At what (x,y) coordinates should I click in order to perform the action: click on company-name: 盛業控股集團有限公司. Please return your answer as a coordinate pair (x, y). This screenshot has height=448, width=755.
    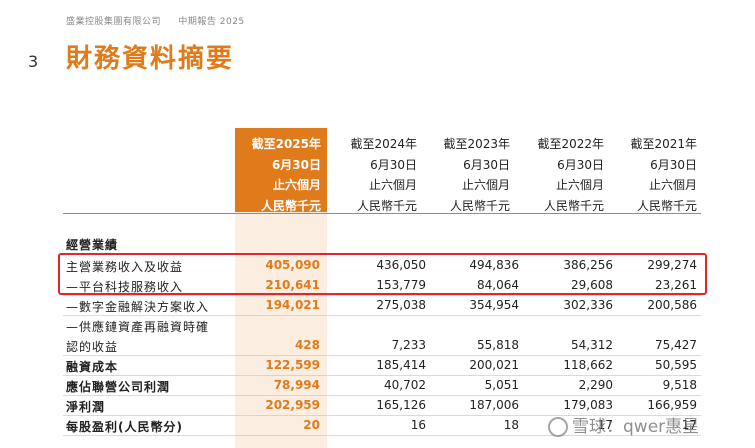
    Looking at the image, I should click on (114, 22).